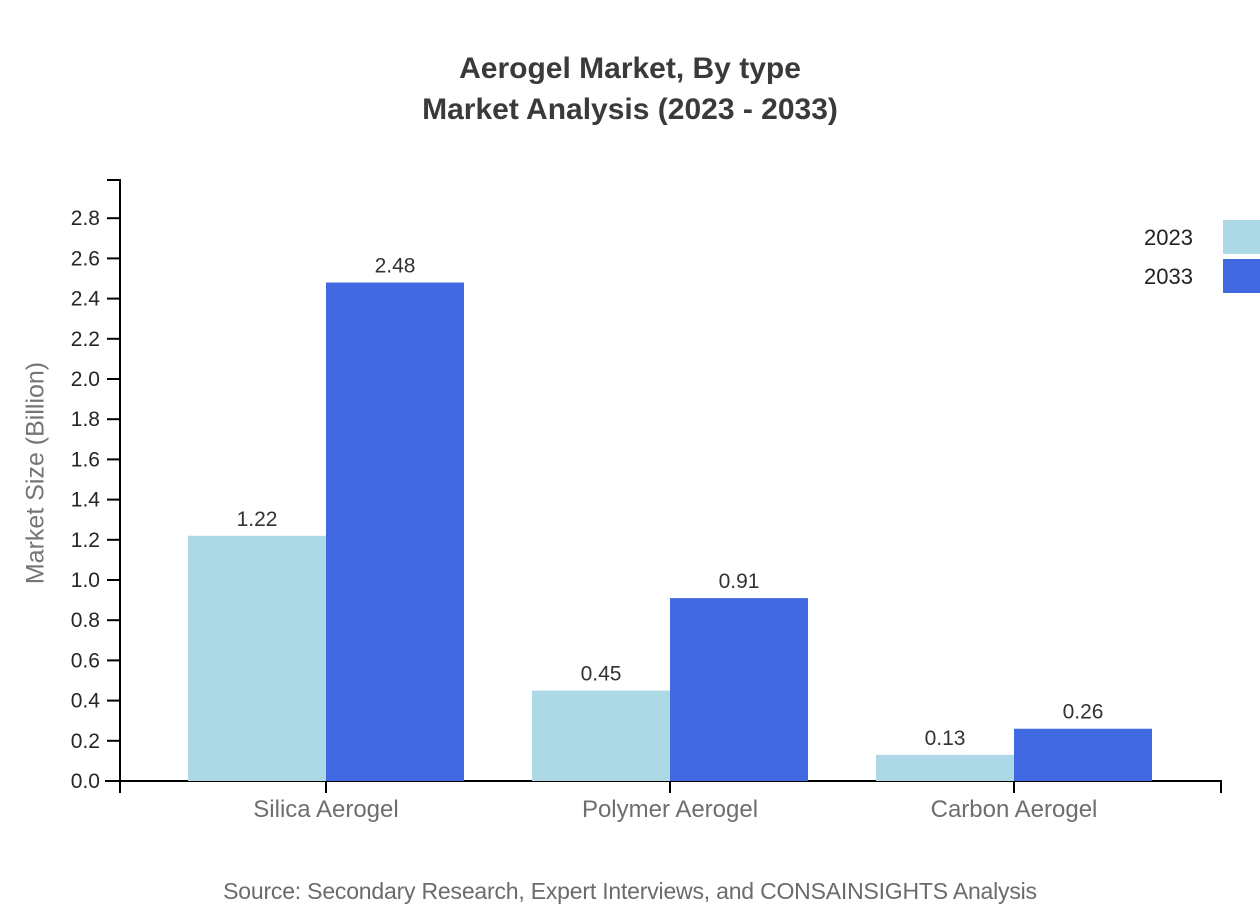 This screenshot has width=1260, height=920. What do you see at coordinates (85, 258) in the screenshot?
I see `y-tick-label: 2.6` at bounding box center [85, 258].